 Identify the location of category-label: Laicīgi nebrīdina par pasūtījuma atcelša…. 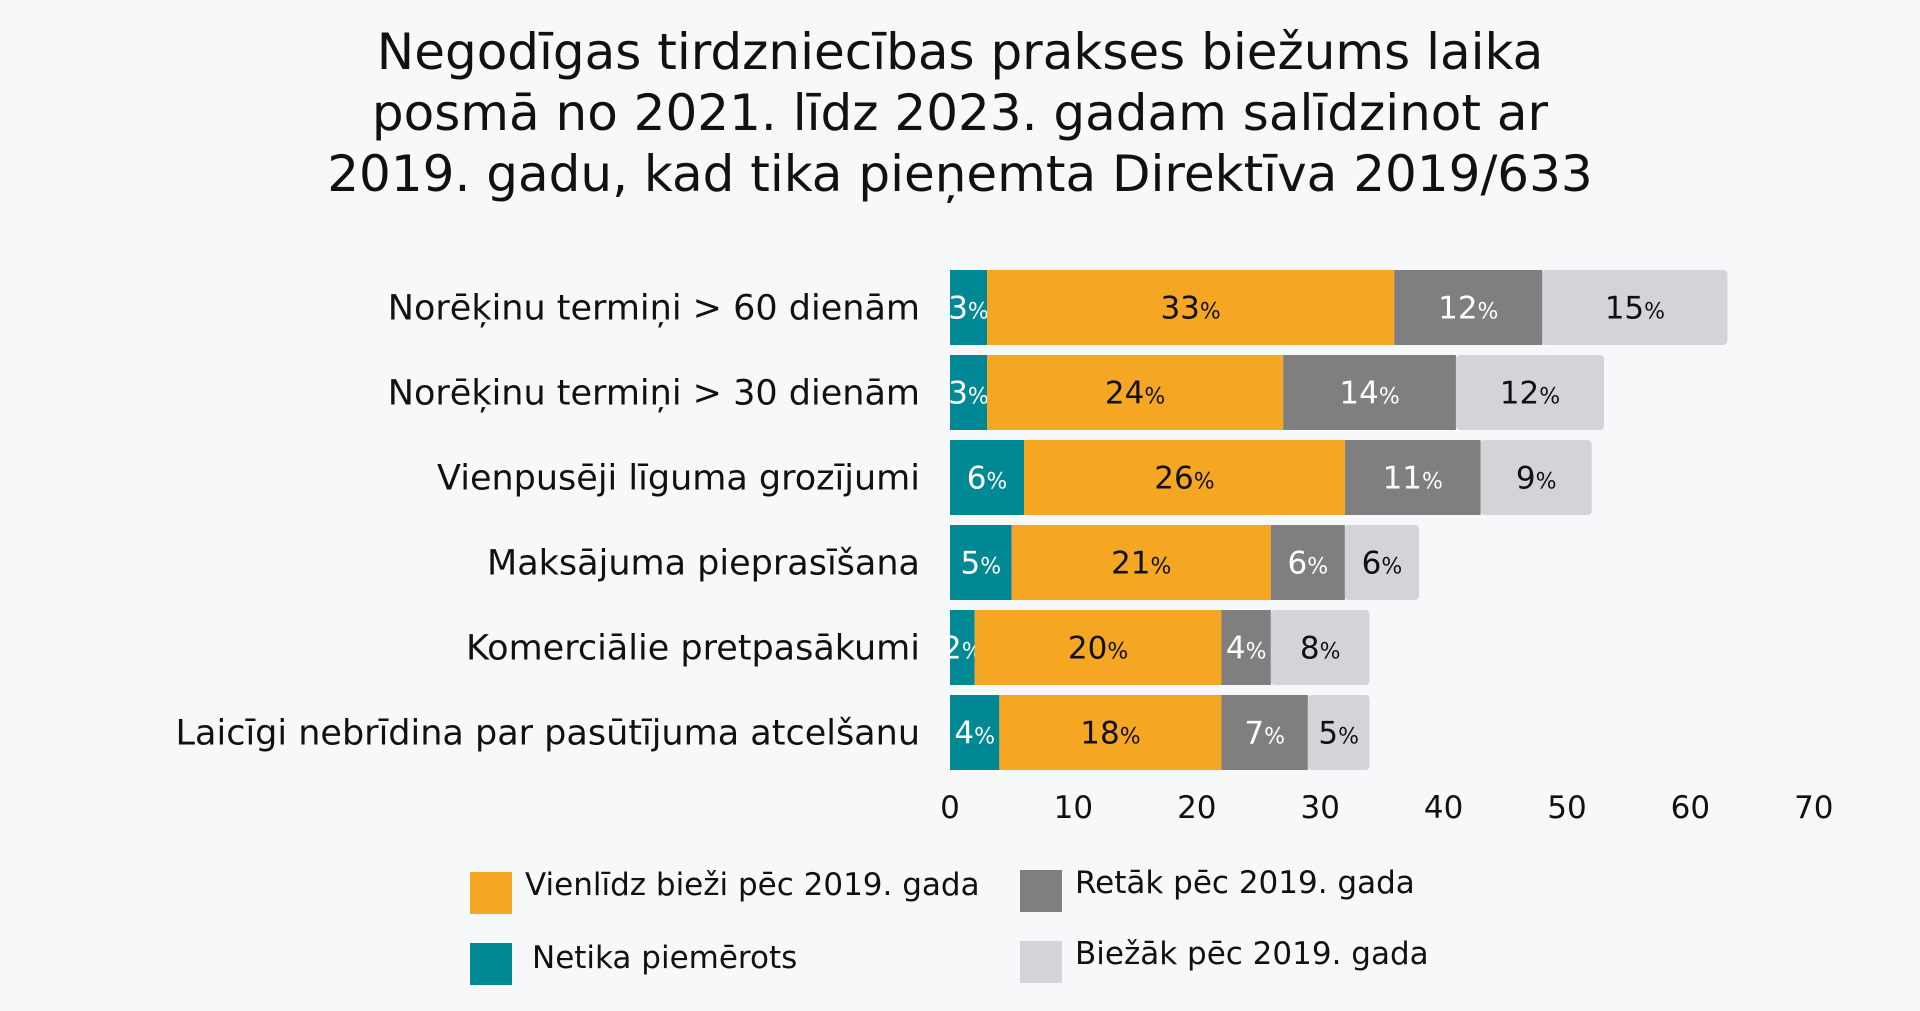
(548, 734).